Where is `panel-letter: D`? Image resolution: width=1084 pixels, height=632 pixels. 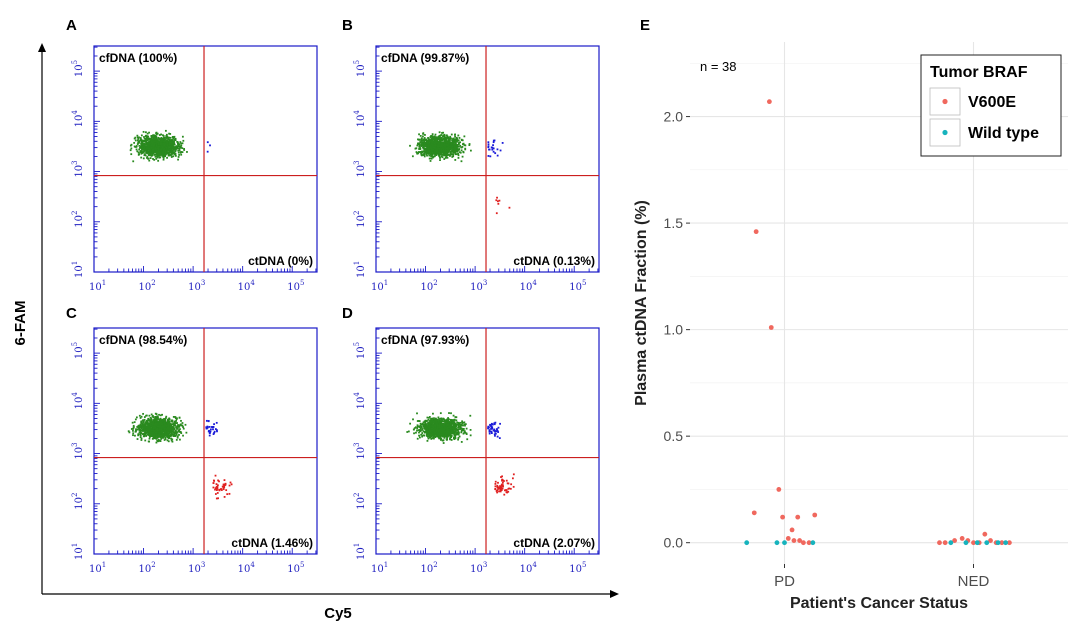 panel-letter: D is located at coordinates (347, 313).